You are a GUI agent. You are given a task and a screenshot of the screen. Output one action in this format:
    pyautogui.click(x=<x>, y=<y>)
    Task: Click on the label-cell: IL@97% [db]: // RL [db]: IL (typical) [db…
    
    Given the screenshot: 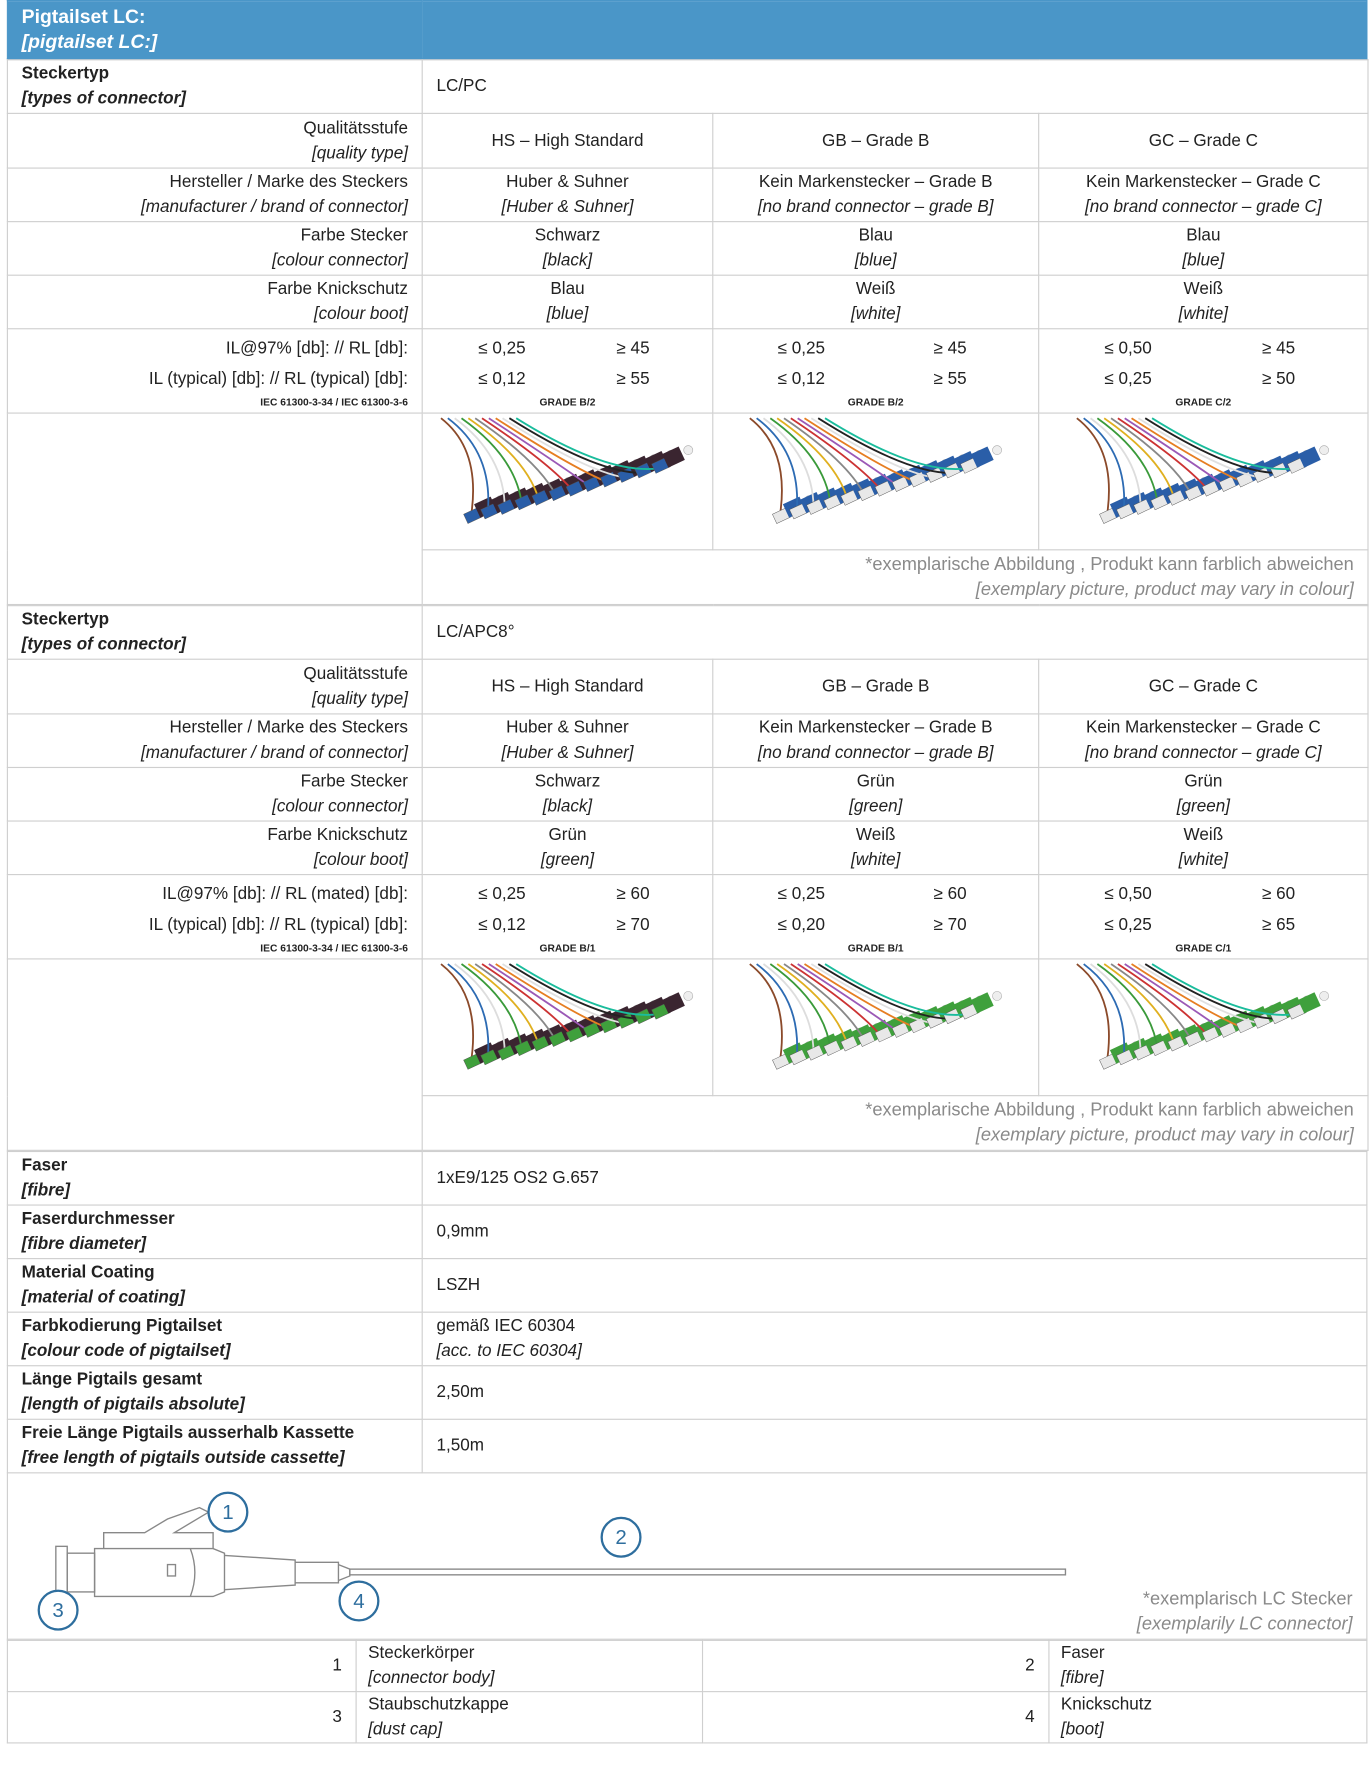 What is the action you would take?
    pyautogui.click(x=214, y=371)
    